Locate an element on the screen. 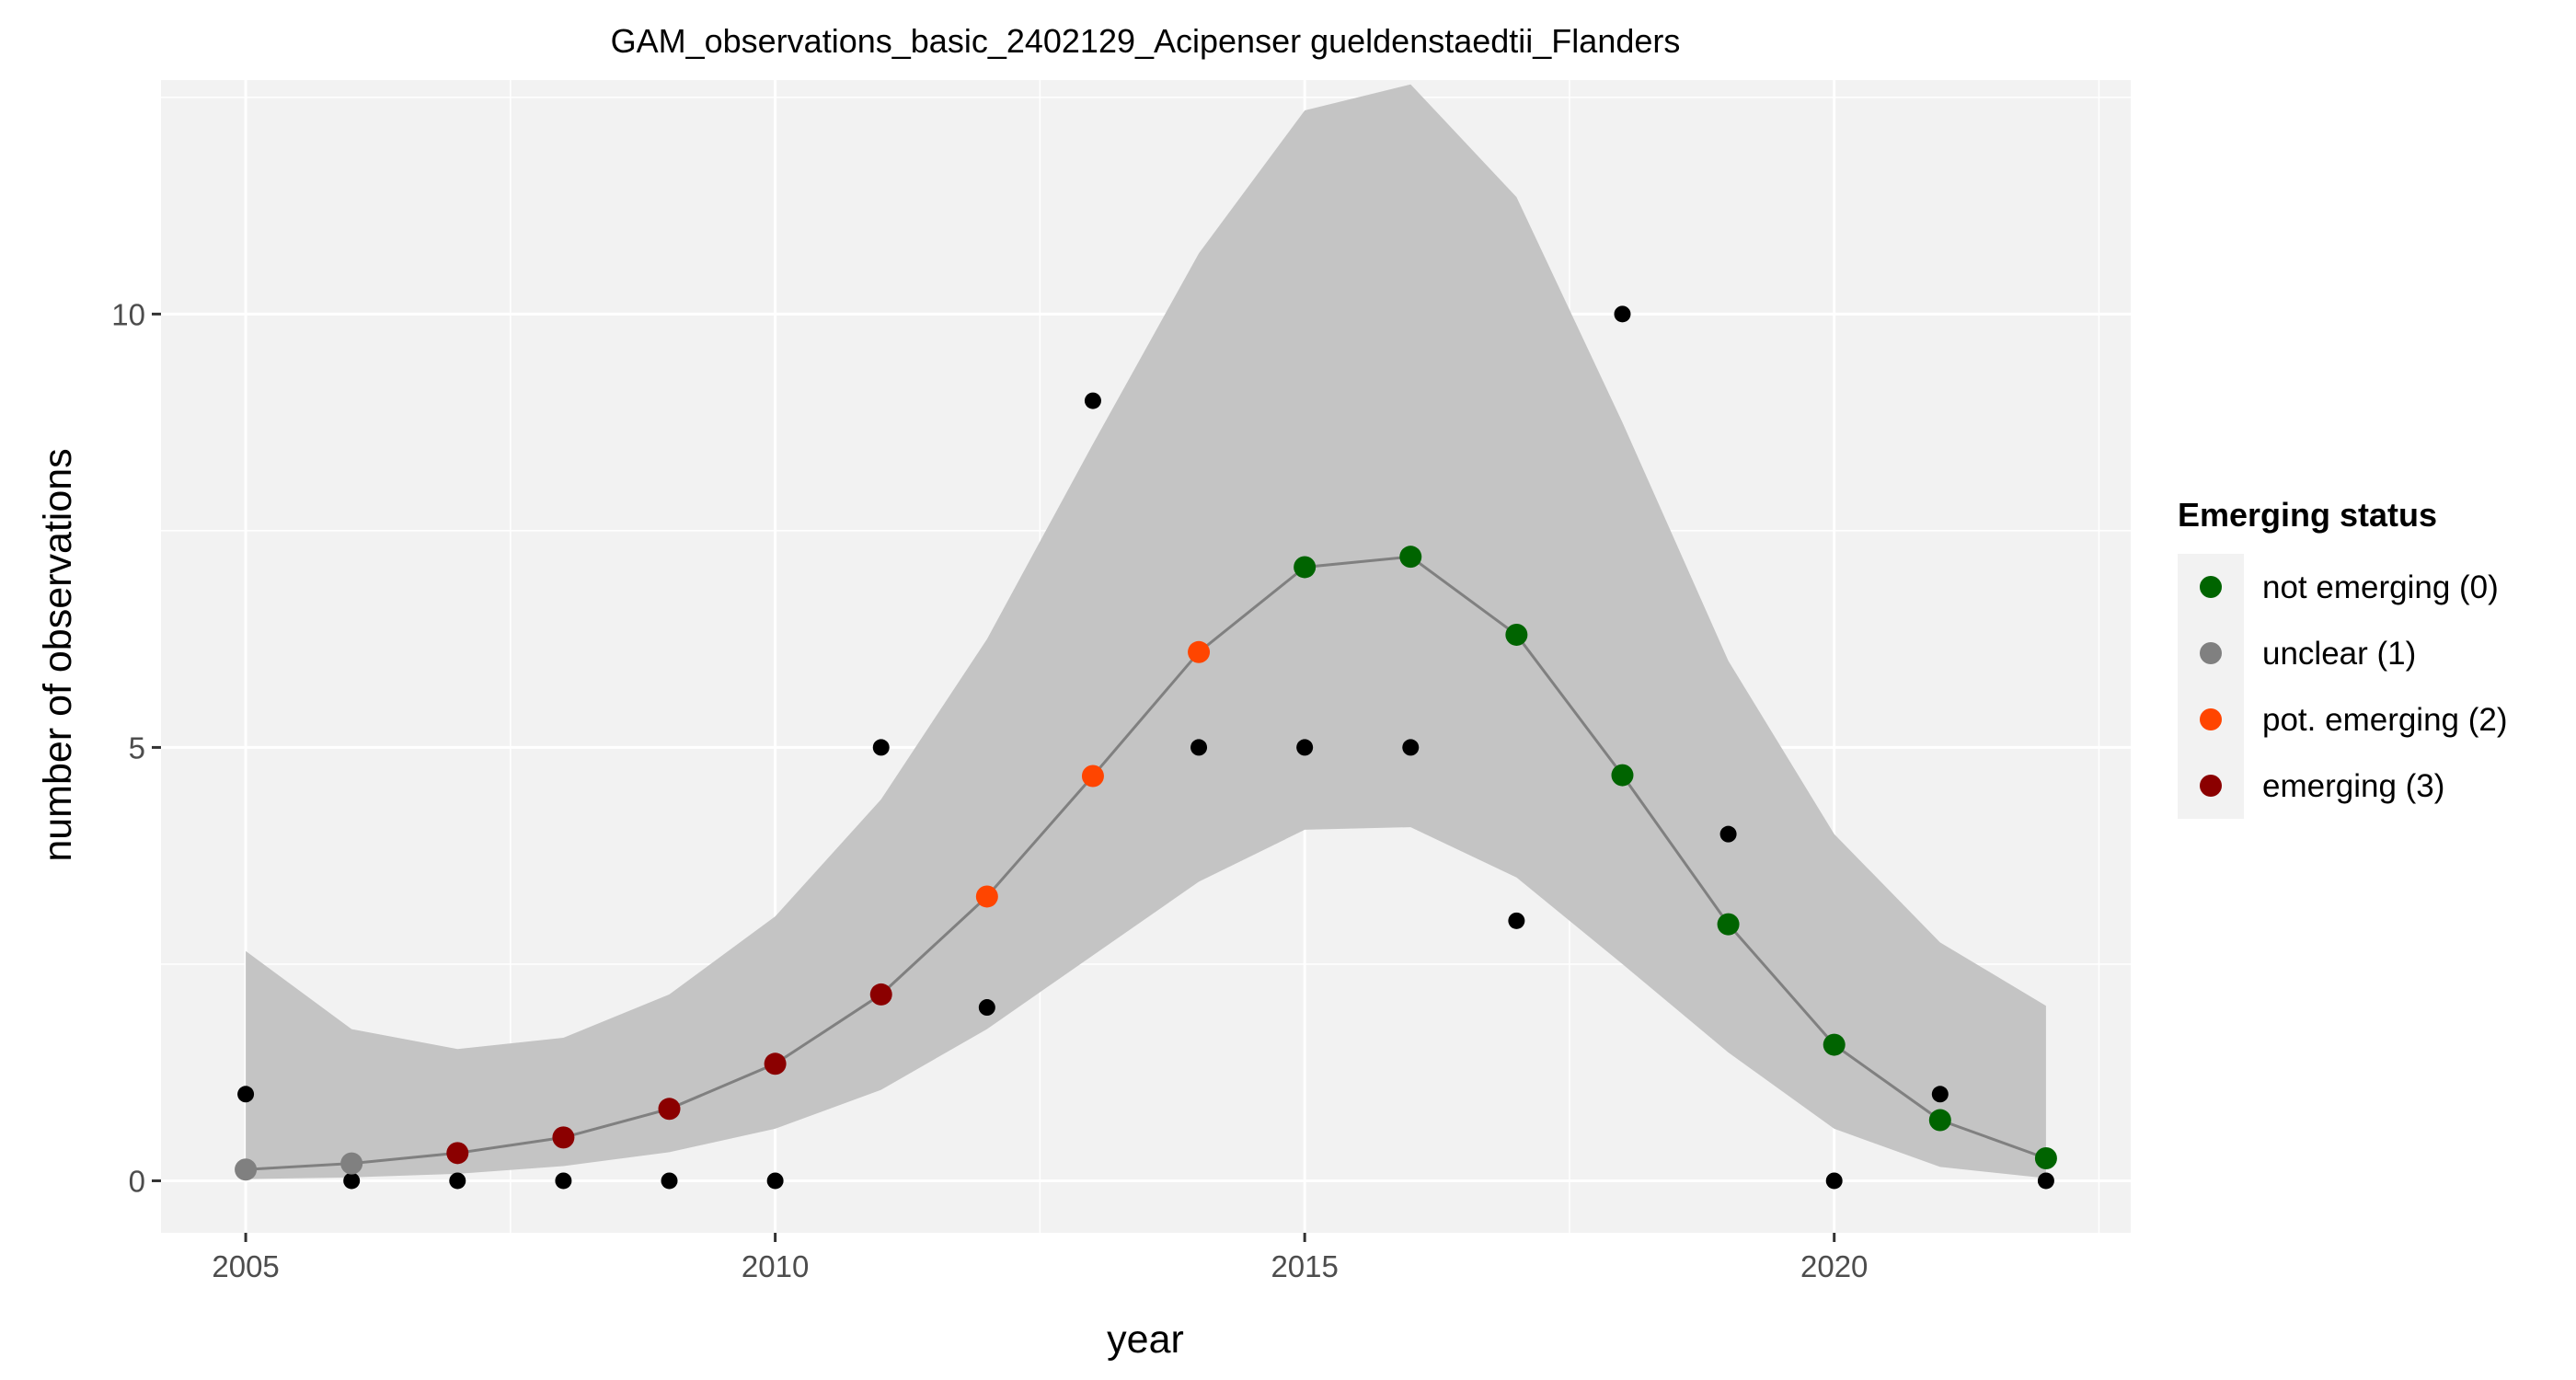 This screenshot has width=2576, height=1380. x-tick-label: 2020 is located at coordinates (1834, 1266).